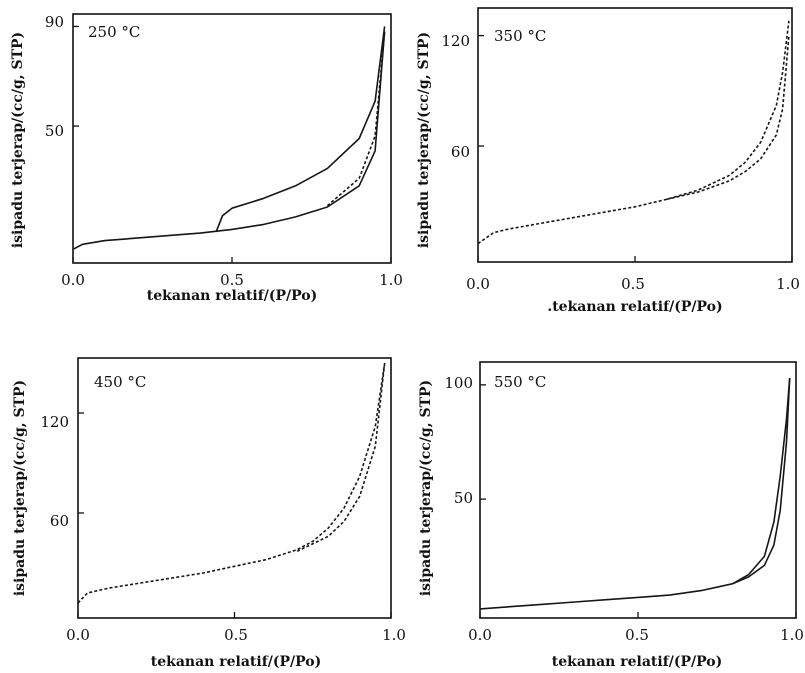 The width and height of the screenshot is (805, 673). I want to click on panel-title: 350 °C, so click(520, 36).